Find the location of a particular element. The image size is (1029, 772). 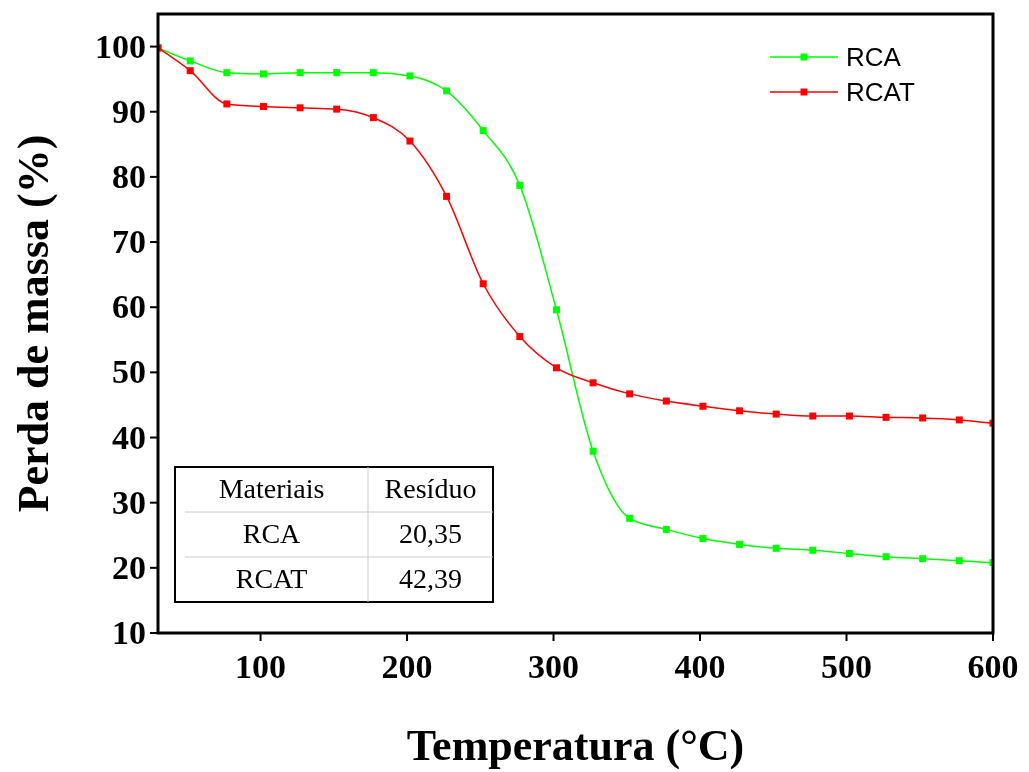

y-tick-label: 40 is located at coordinates (129, 437).